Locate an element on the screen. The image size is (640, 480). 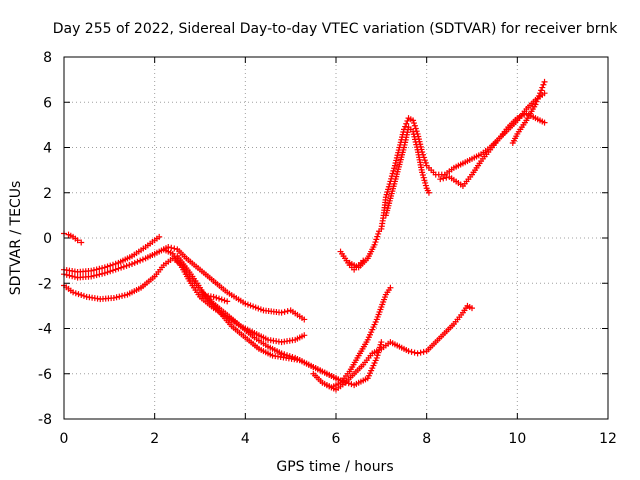
y-tick-label: 8 is located at coordinates (47, 58).